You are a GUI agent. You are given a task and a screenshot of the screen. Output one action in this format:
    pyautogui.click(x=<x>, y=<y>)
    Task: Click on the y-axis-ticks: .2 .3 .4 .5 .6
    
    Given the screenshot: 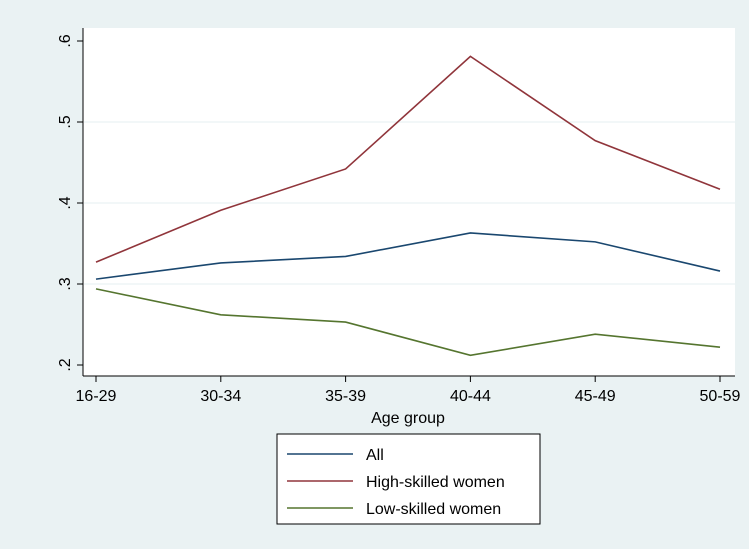 What is the action you would take?
    pyautogui.click(x=70, y=203)
    